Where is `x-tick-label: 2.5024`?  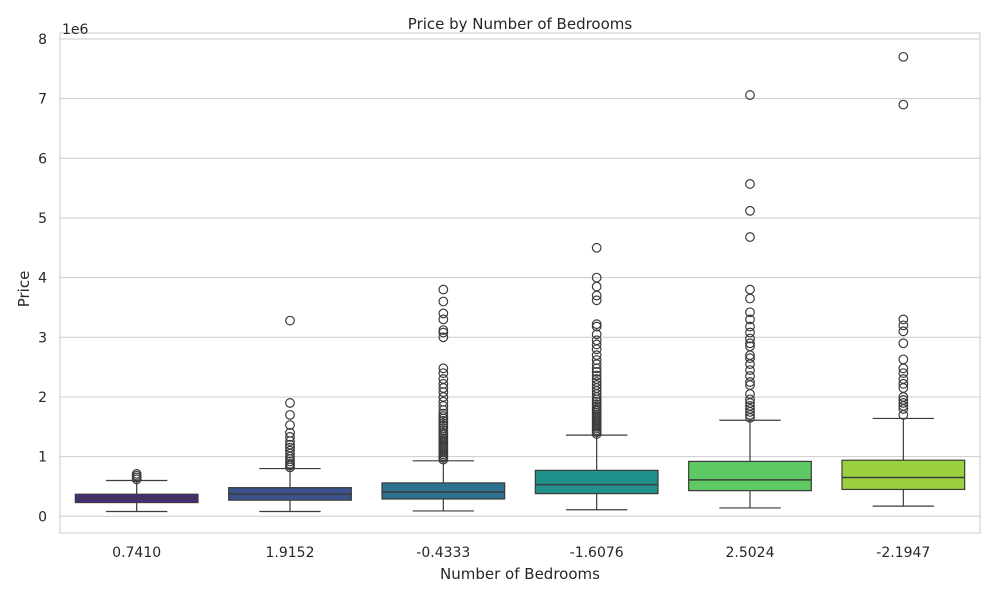 x-tick-label: 2.5024 is located at coordinates (750, 553).